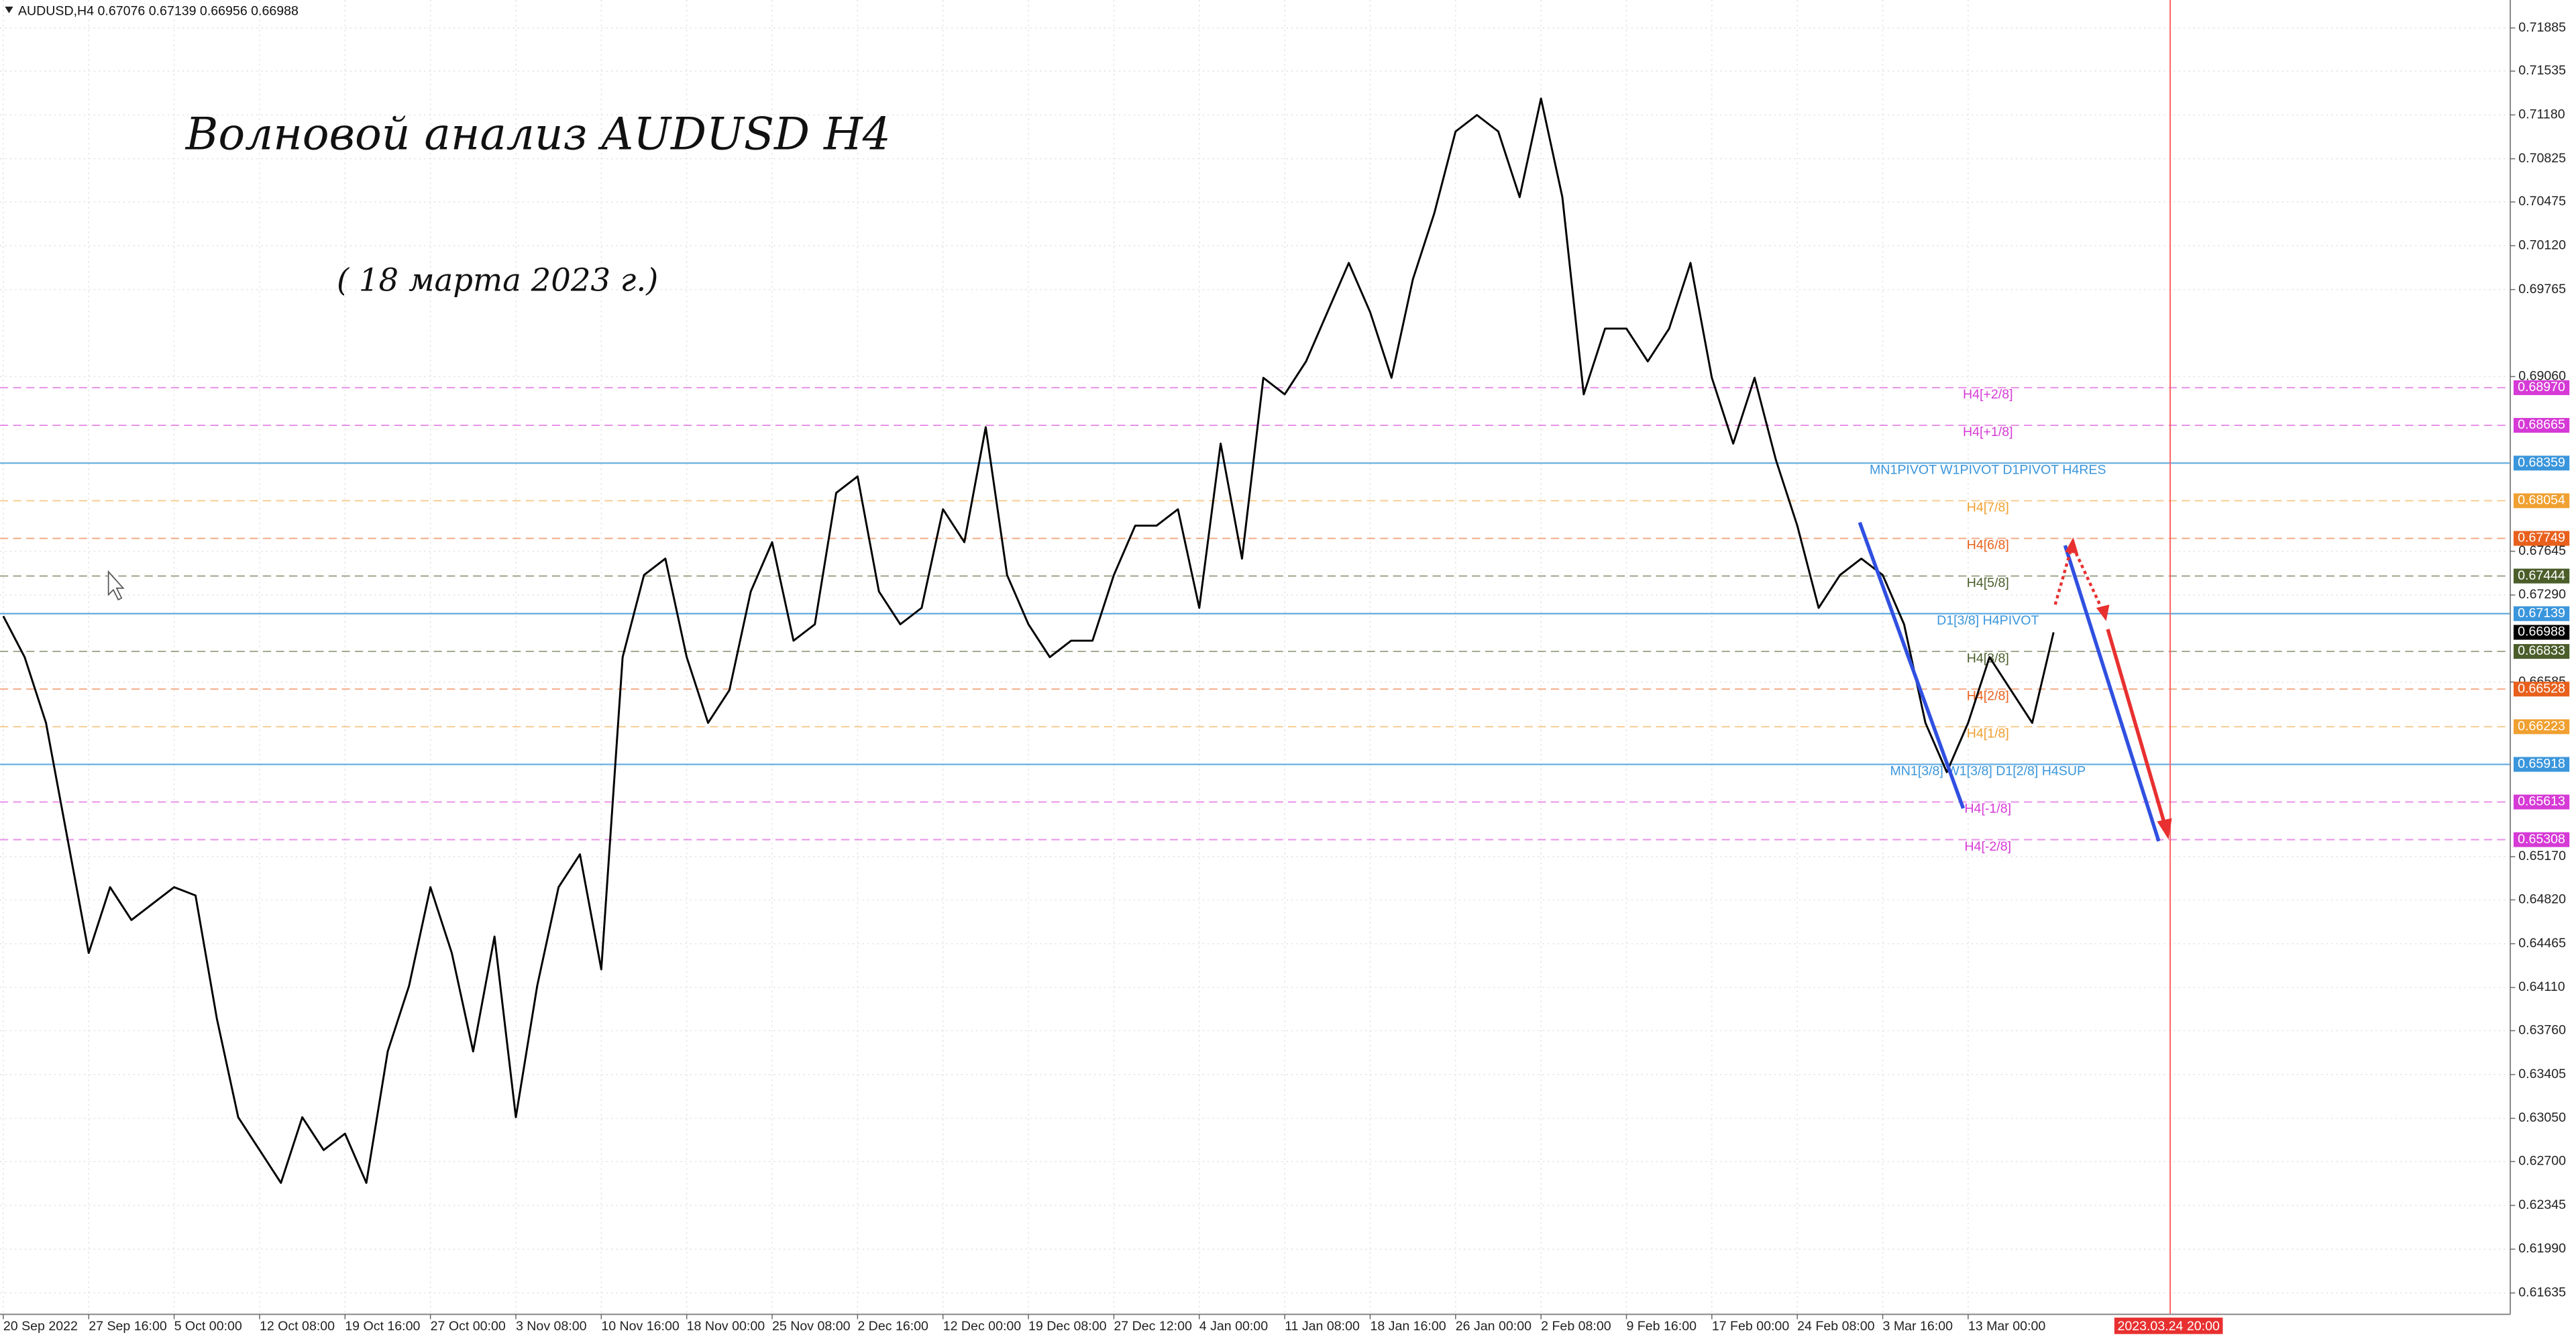  Describe the element at coordinates (2542, 1292) in the screenshot. I see `y-tick-label: 0.61635` at that location.